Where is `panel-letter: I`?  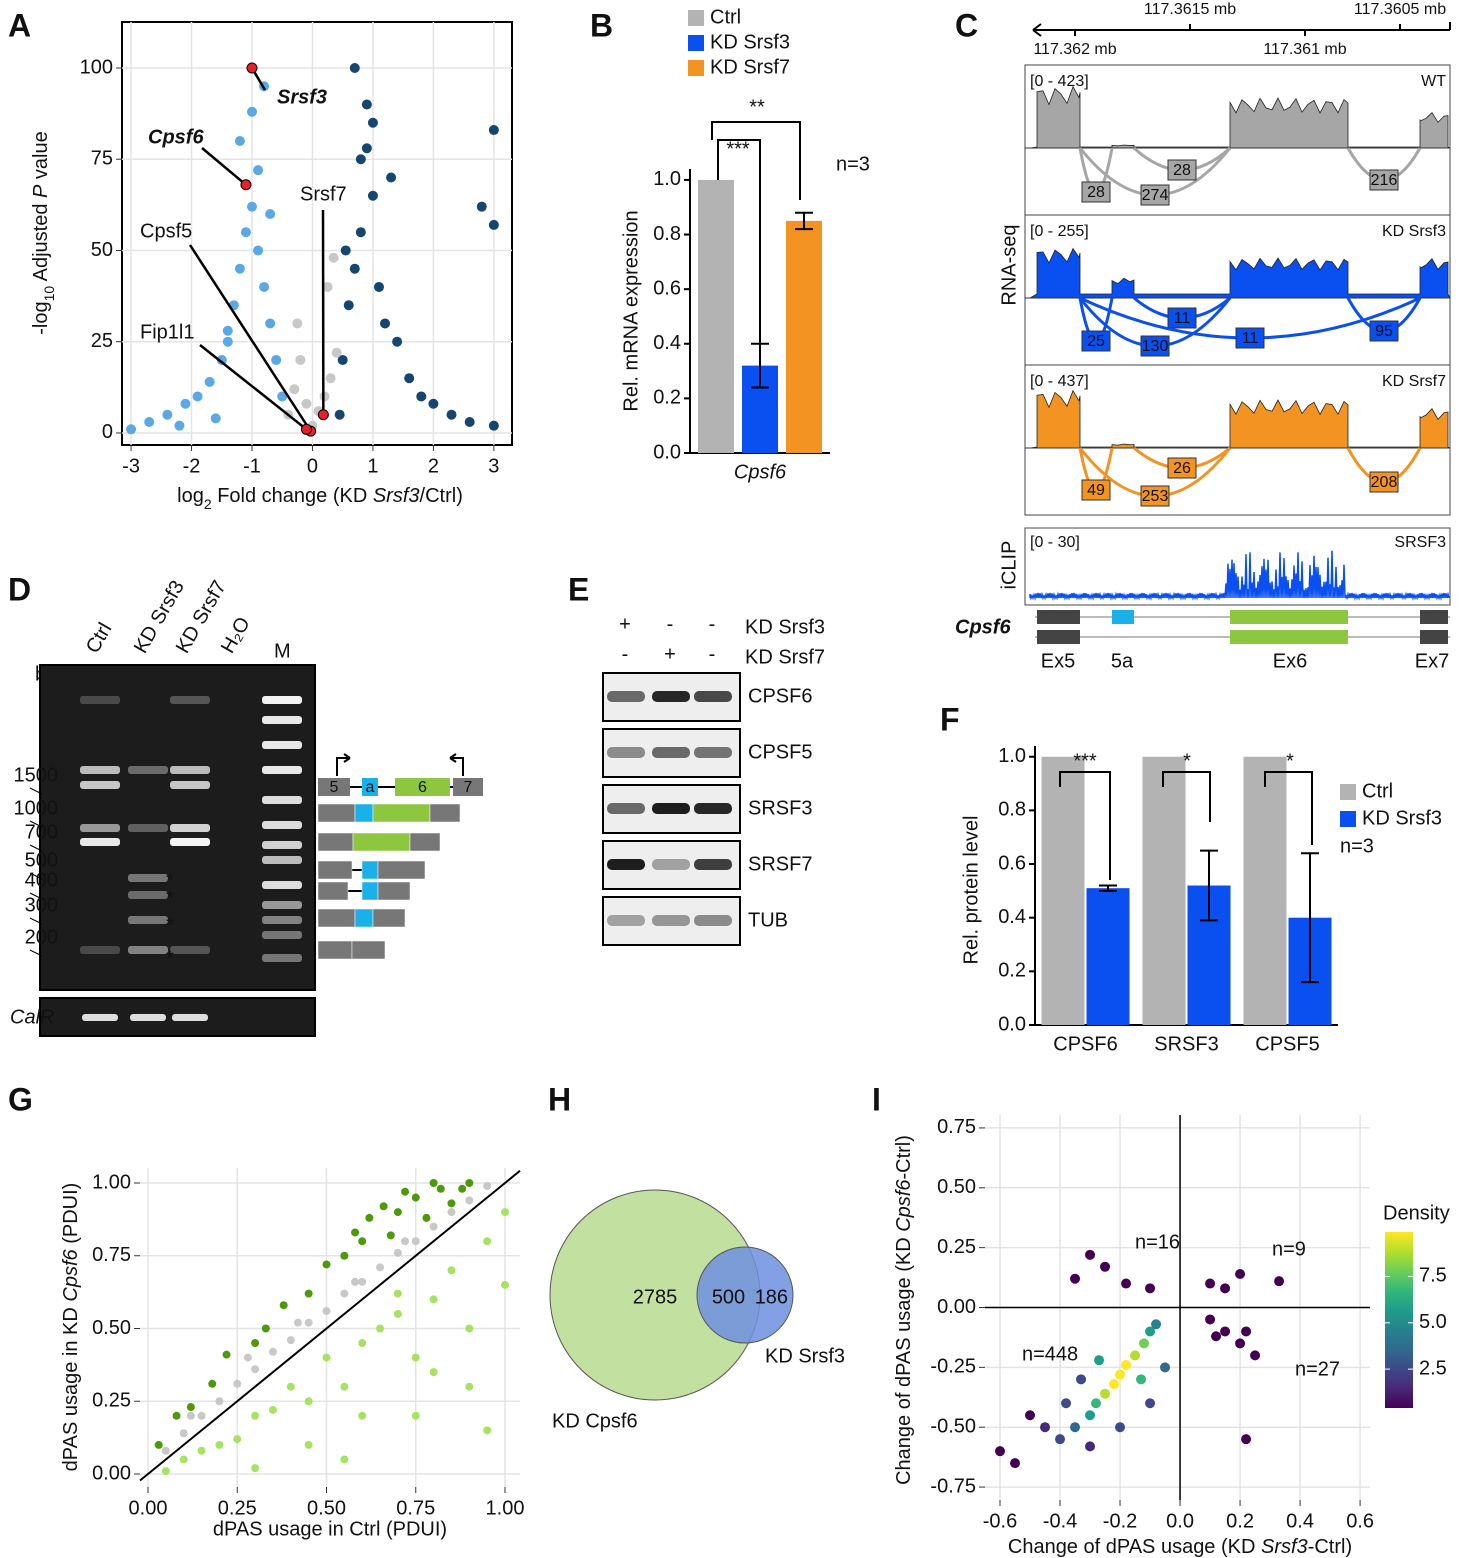 panel-letter: I is located at coordinates (876, 1099).